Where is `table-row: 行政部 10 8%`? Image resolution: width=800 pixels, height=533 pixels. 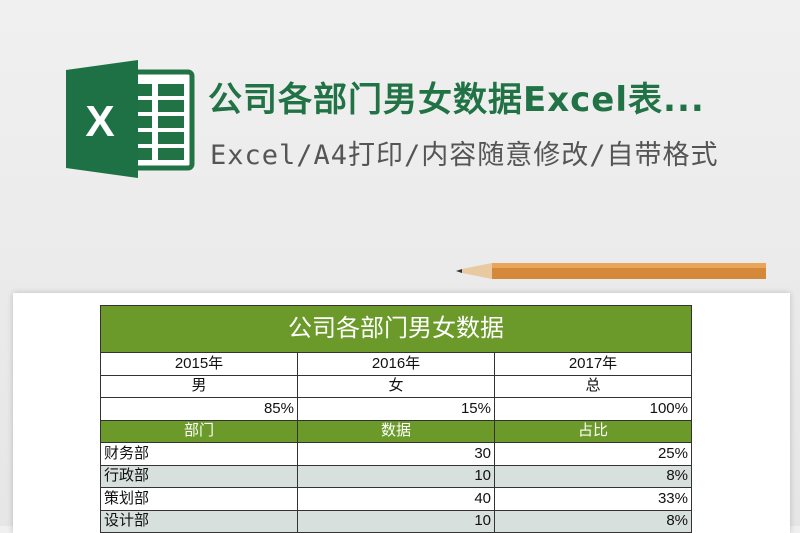
table-row: 行政部 10 8% is located at coordinates (396, 476).